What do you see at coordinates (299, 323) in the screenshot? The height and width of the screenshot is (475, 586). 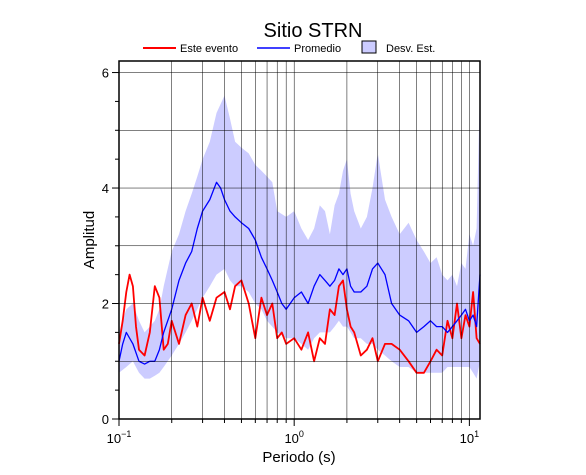 I see `series-line-este-evento` at bounding box center [299, 323].